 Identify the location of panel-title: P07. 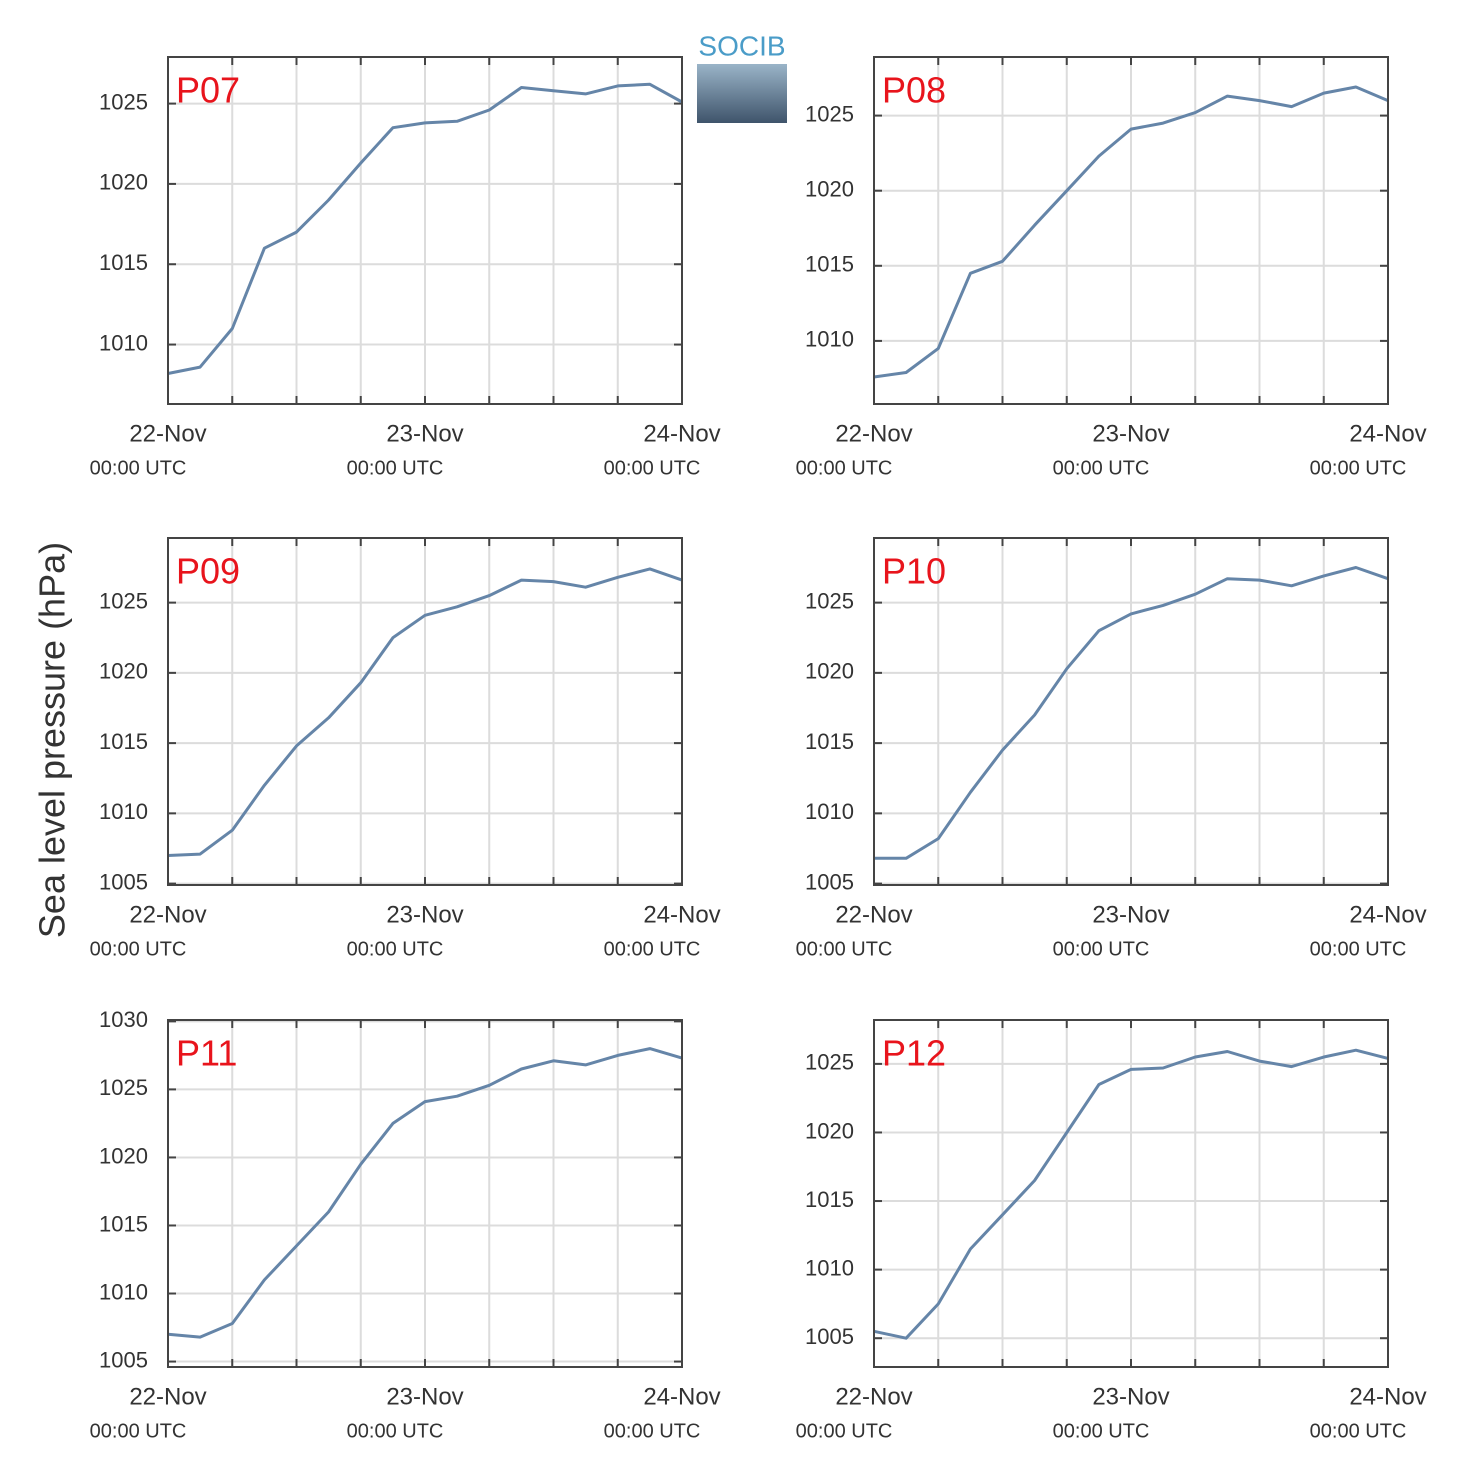
(208, 90).